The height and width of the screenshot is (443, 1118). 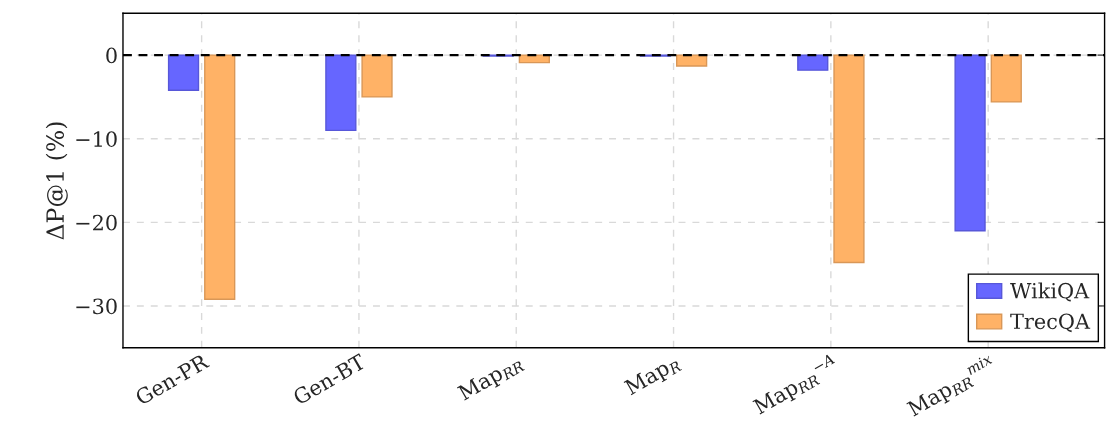 What do you see at coordinates (795, 386) in the screenshot?
I see `x-tick-label: Map$_{RR}$$^{−A}$` at bounding box center [795, 386].